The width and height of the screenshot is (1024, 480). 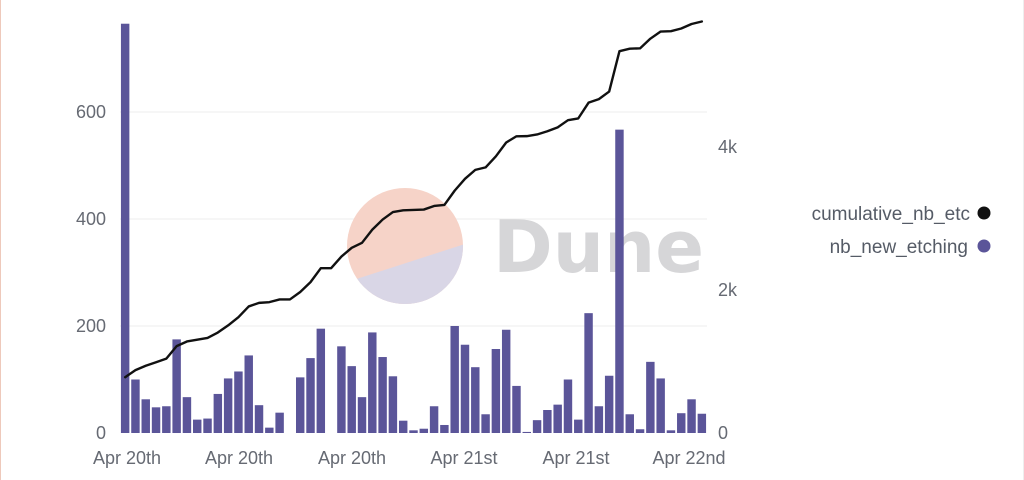 What do you see at coordinates (891, 214) in the screenshot?
I see `legend-label-cumulative: cumulative_nb_etc` at bounding box center [891, 214].